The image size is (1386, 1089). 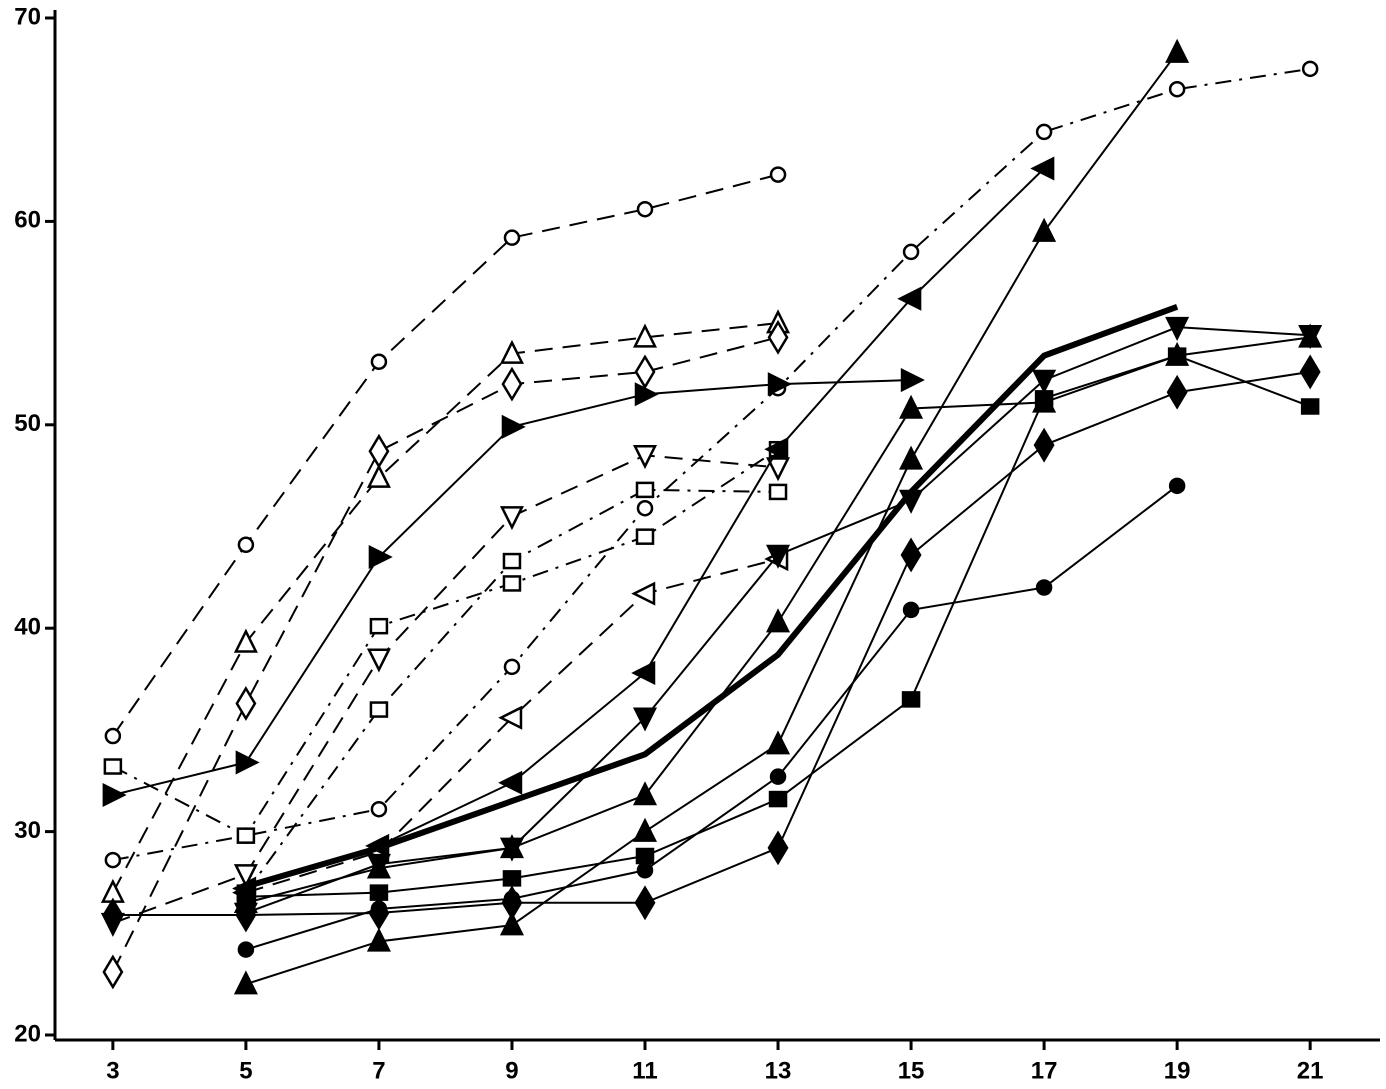 I want to click on x-tick-label: 3, so click(x=112, y=1070).